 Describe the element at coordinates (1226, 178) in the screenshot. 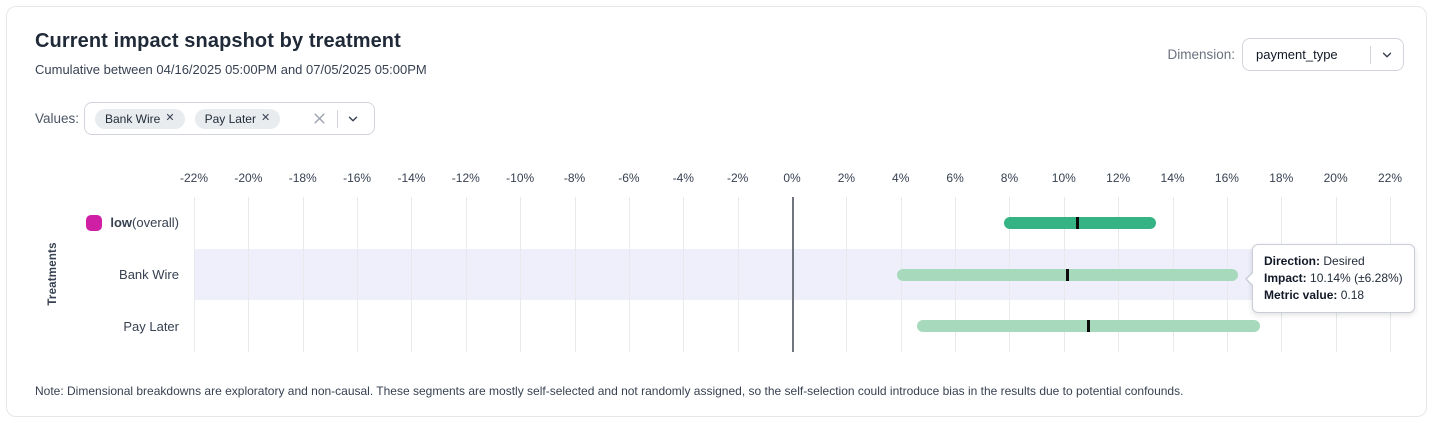

I see `x-axis-tick-label: 16%` at that location.